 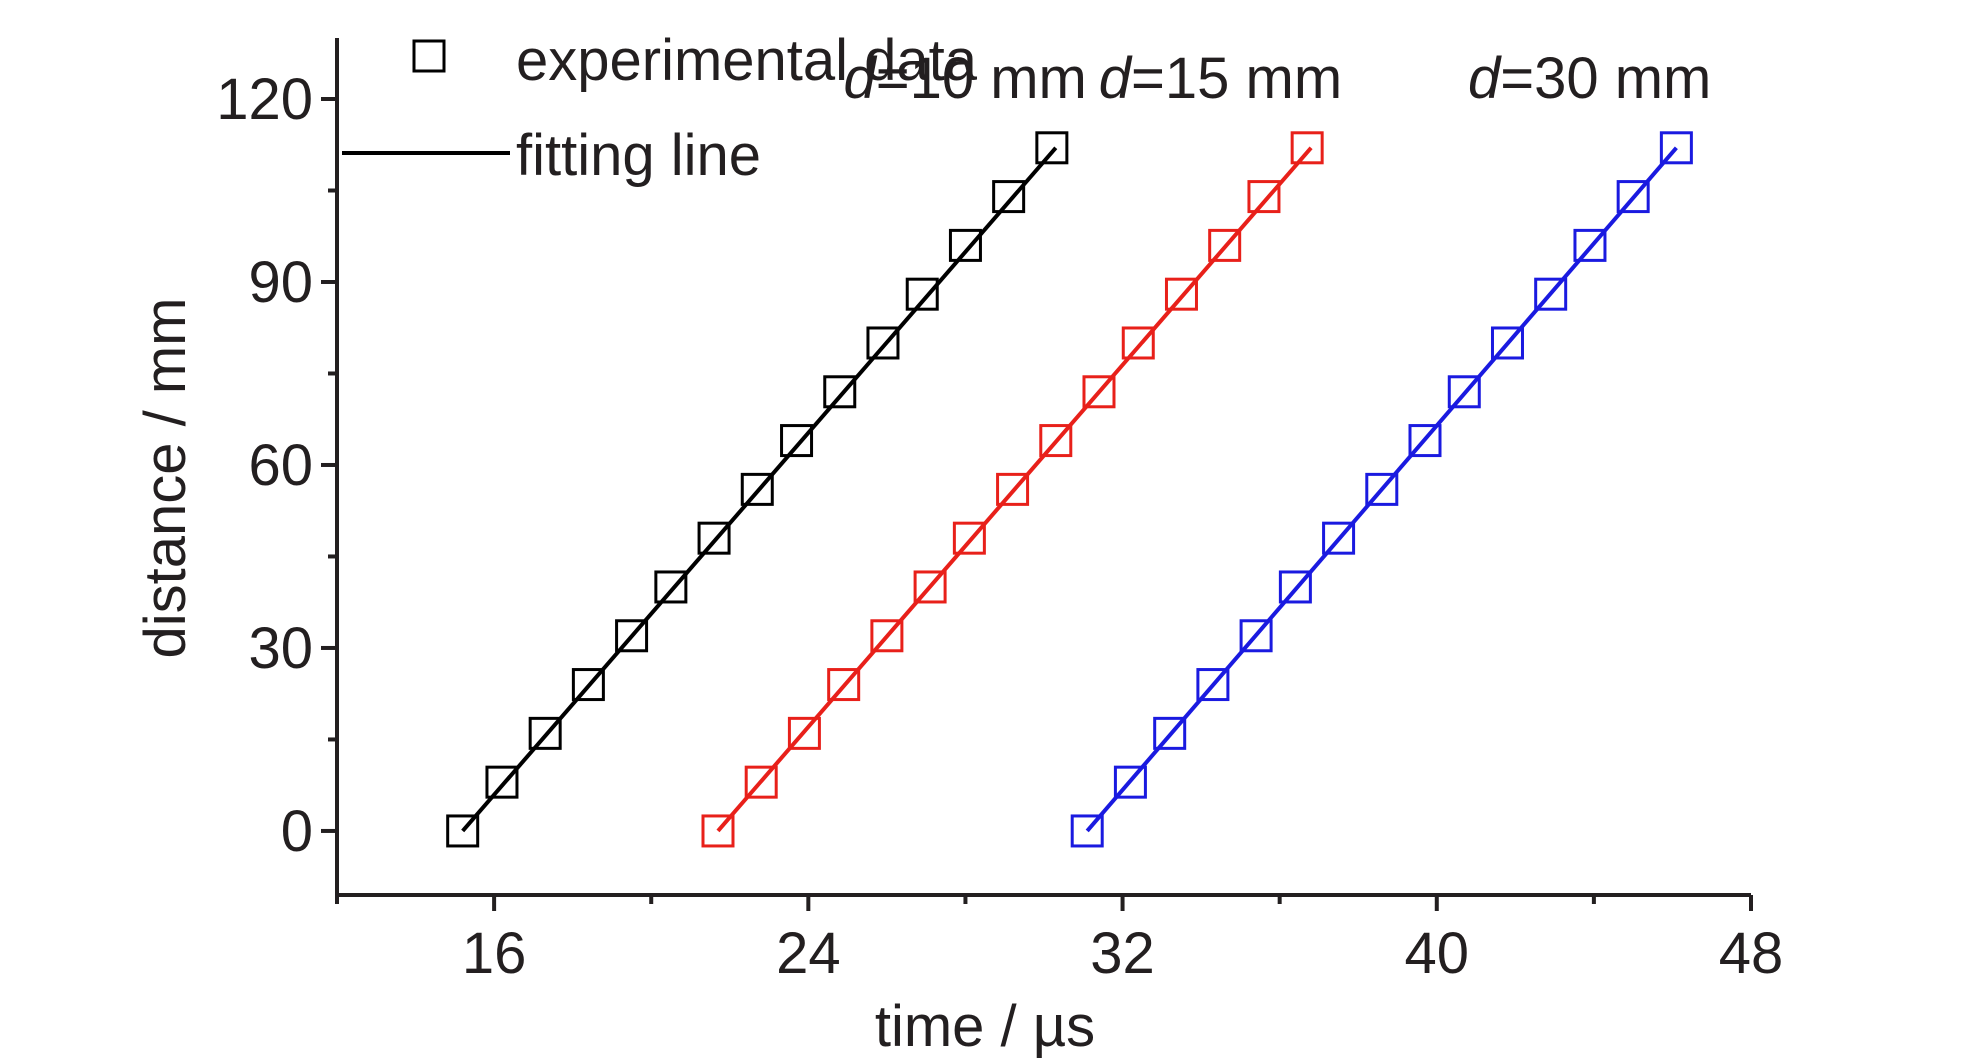 I want to click on x-ticks: 16 24 32 40 48, so click(x=1059, y=940).